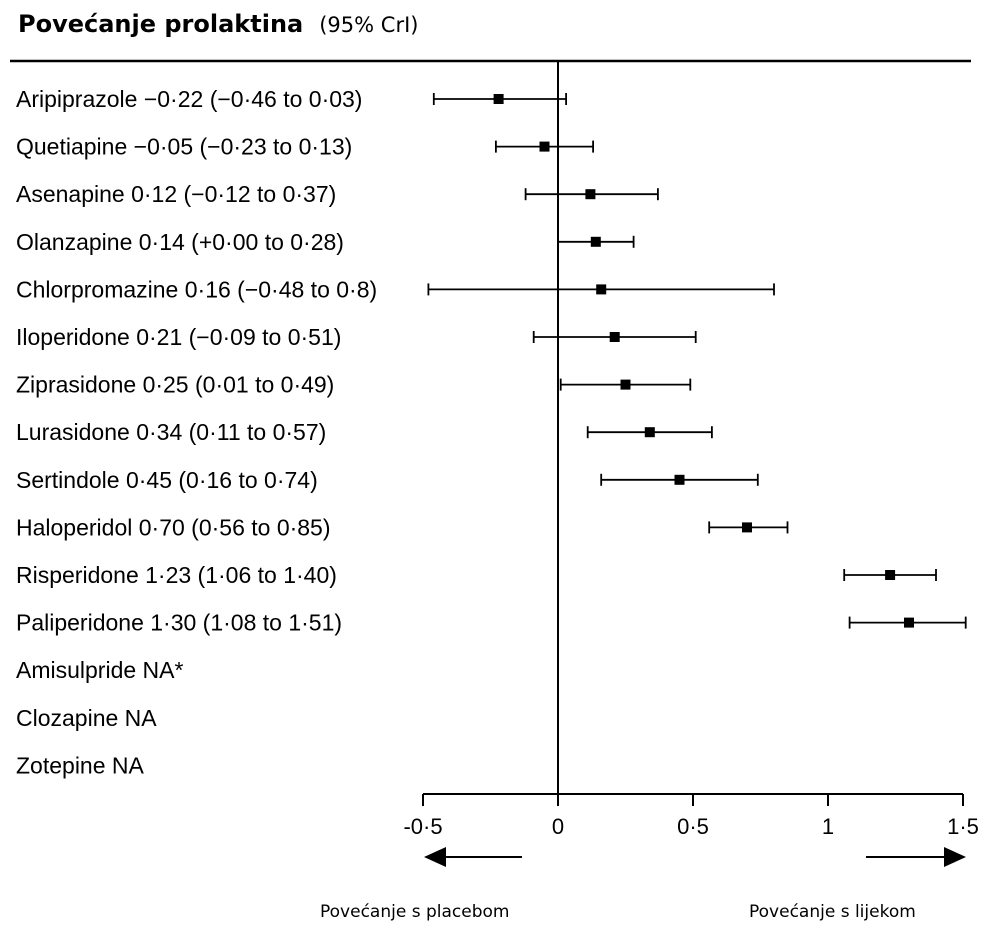 This screenshot has height=925, width=984. I want to click on direction-label-drug: Povećanje s lijekom, so click(832, 912).